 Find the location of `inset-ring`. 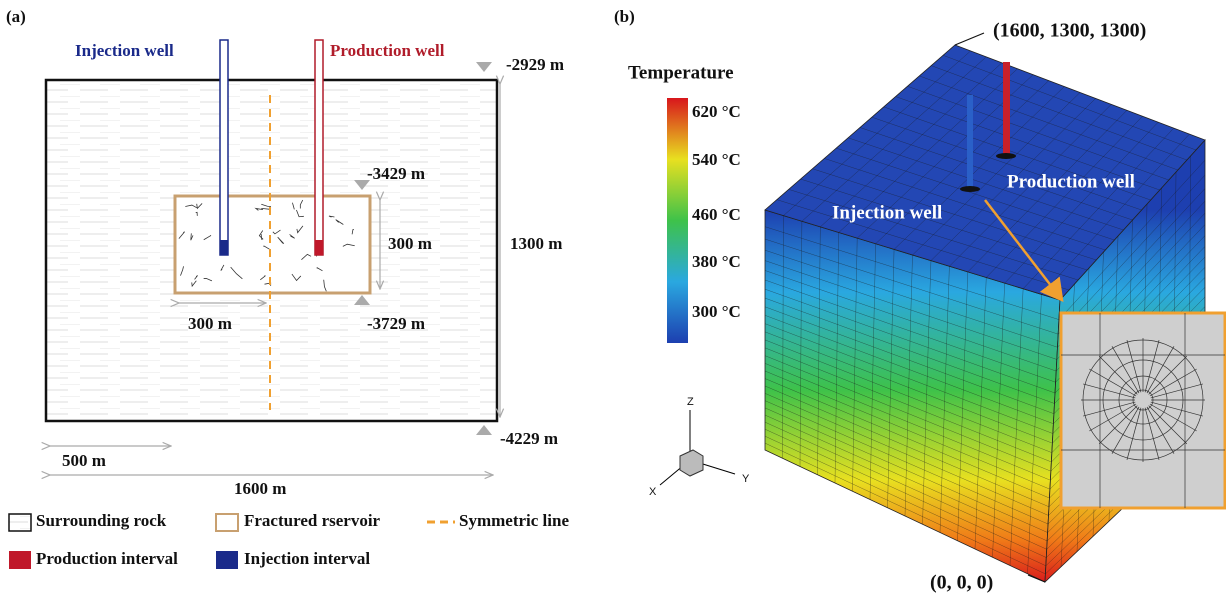

inset-ring is located at coordinates (1143, 400).